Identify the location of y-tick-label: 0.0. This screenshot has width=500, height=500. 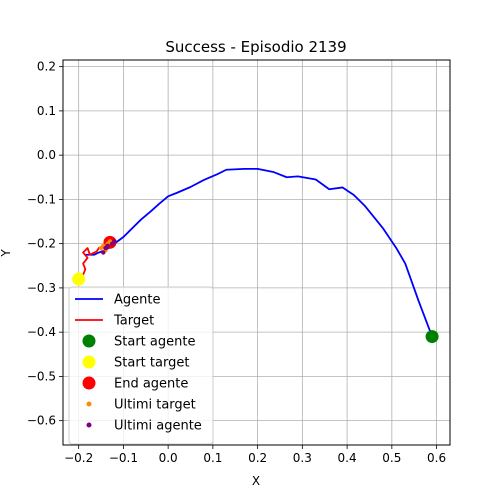
(46, 155).